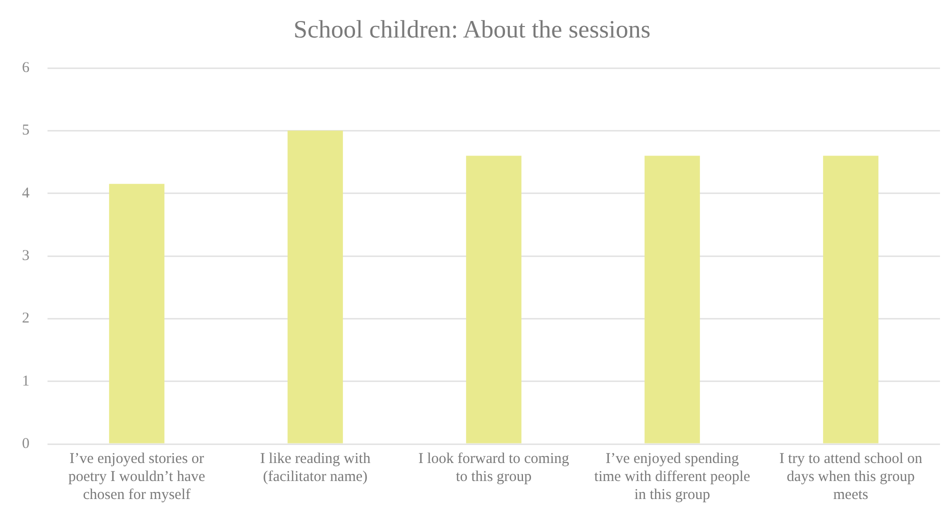  I want to click on x-tick-label: I’ve enjoyed spending time with different people in this group, so click(672, 476).